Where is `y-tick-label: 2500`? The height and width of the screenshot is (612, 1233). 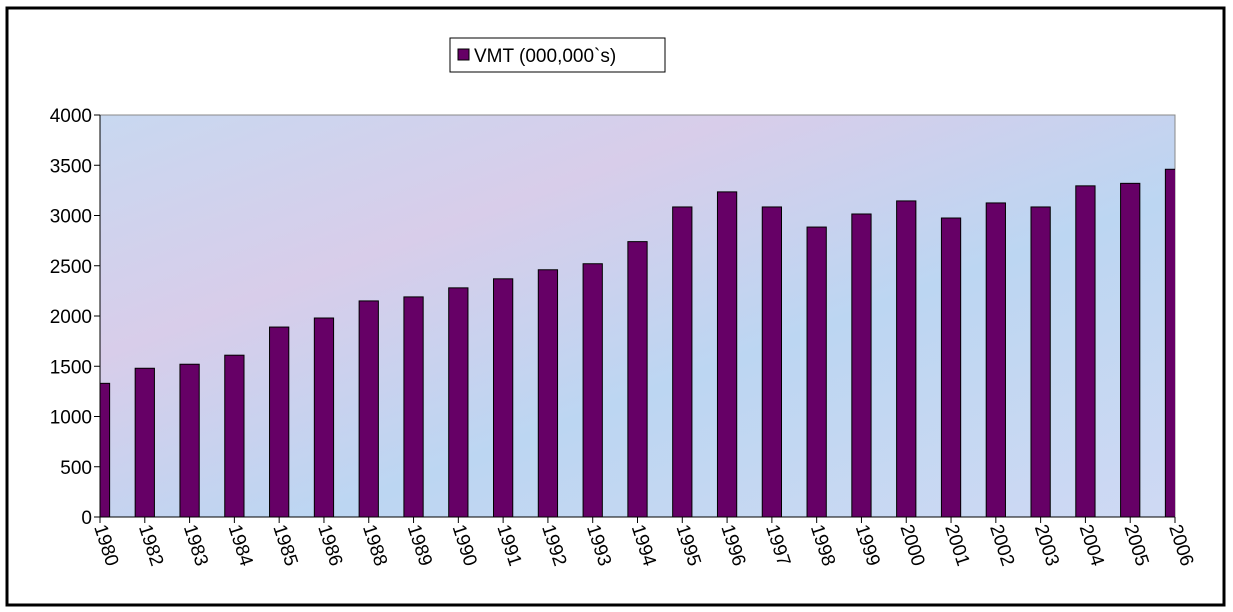
y-tick-label: 2500 is located at coordinates (71, 267).